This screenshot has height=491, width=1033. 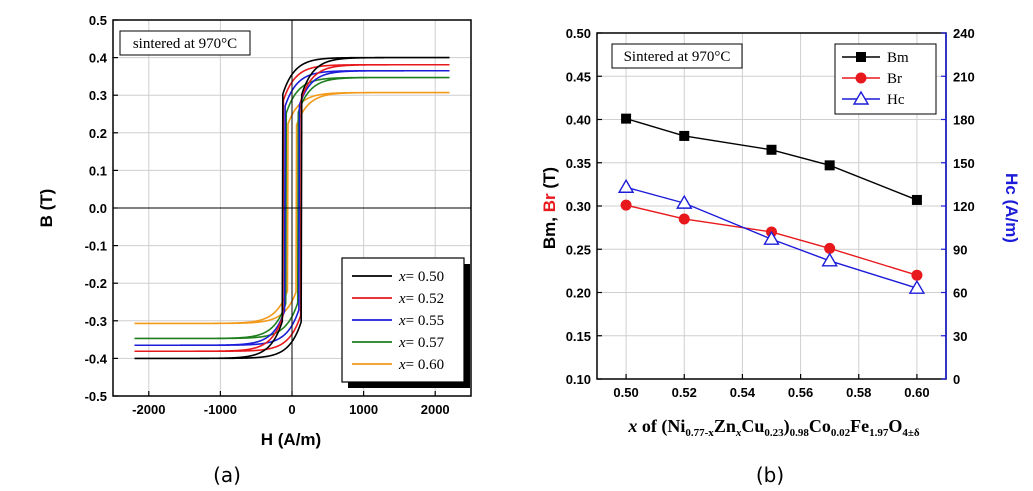 What do you see at coordinates (148, 409) in the screenshot?
I see `panel-a-x-tick-label: -2000` at bounding box center [148, 409].